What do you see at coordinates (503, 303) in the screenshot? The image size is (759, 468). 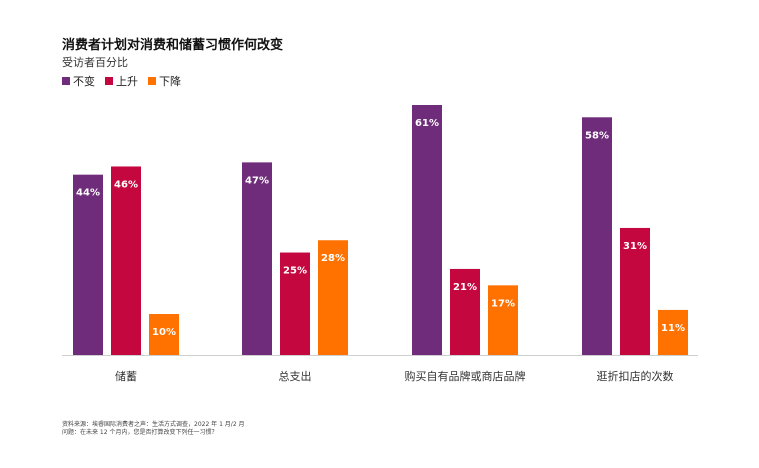 I see `data-label-decrease-2: 17%` at bounding box center [503, 303].